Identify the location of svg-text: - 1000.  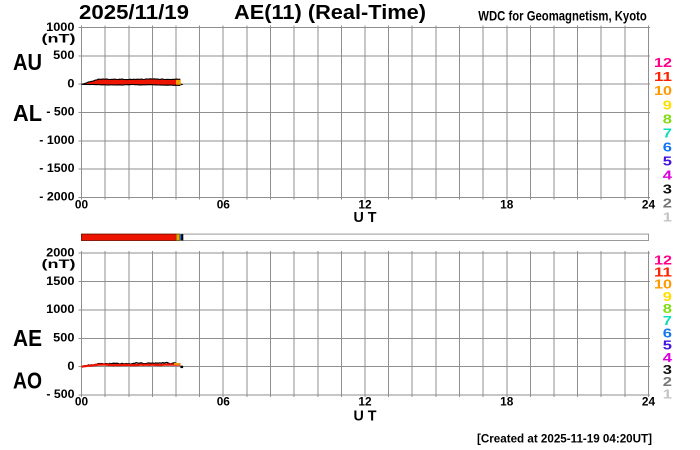
(56, 140).